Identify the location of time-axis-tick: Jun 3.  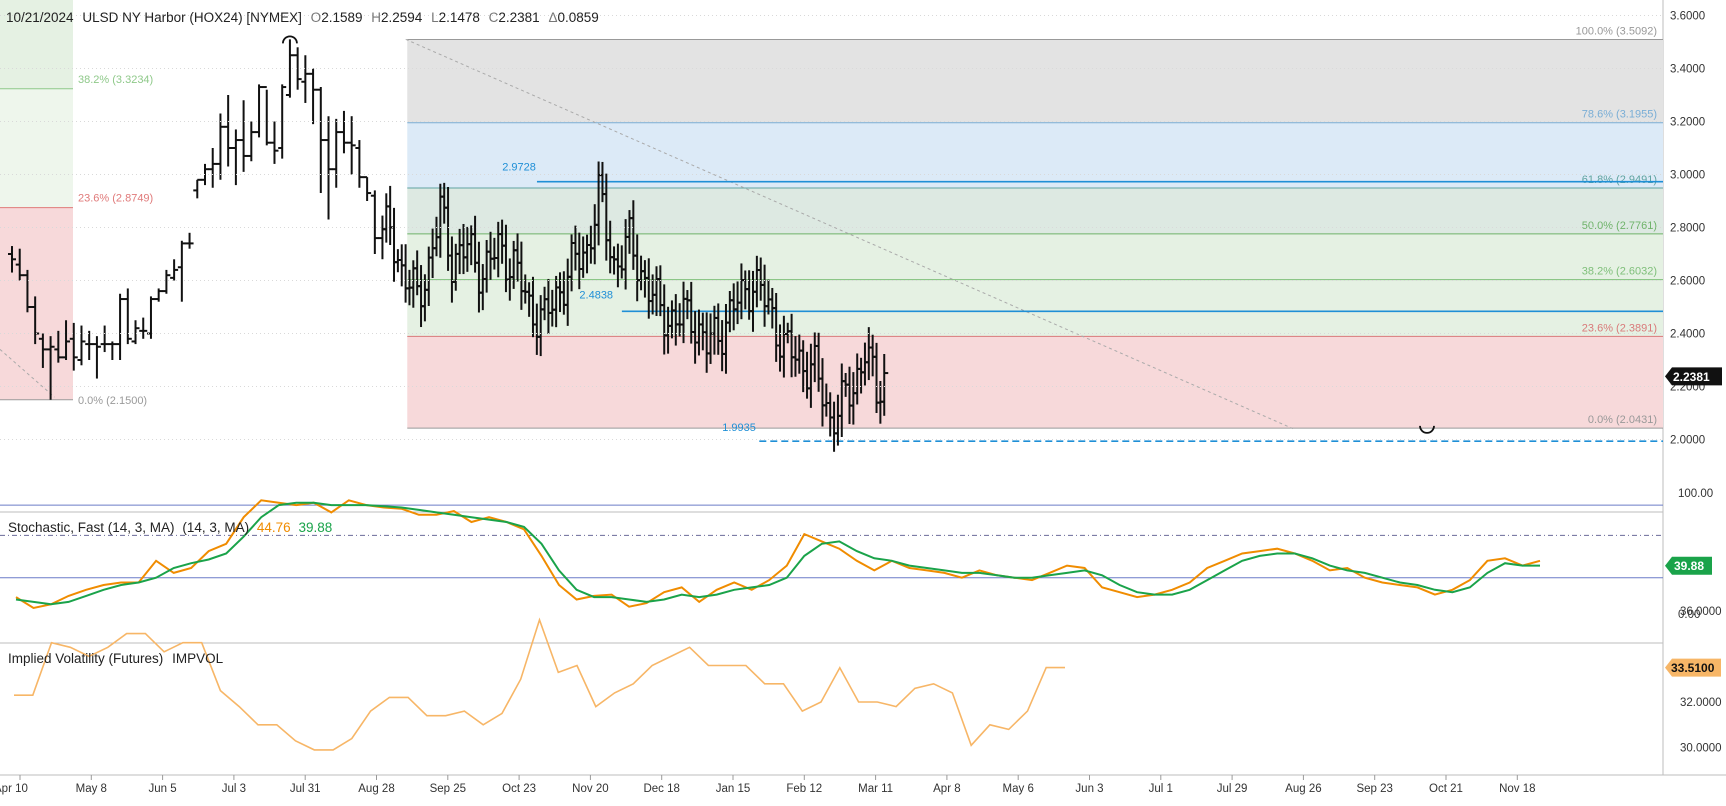
(1089, 789).